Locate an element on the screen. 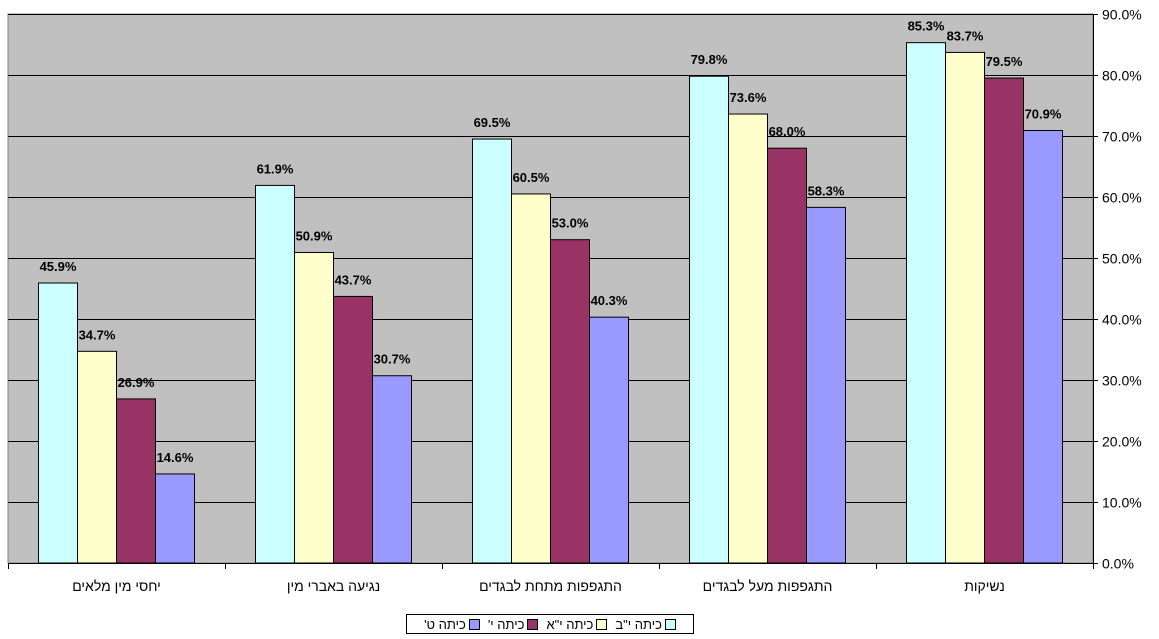 The image size is (1159, 639). legend-item: כיתה י"א is located at coordinates (577, 624).